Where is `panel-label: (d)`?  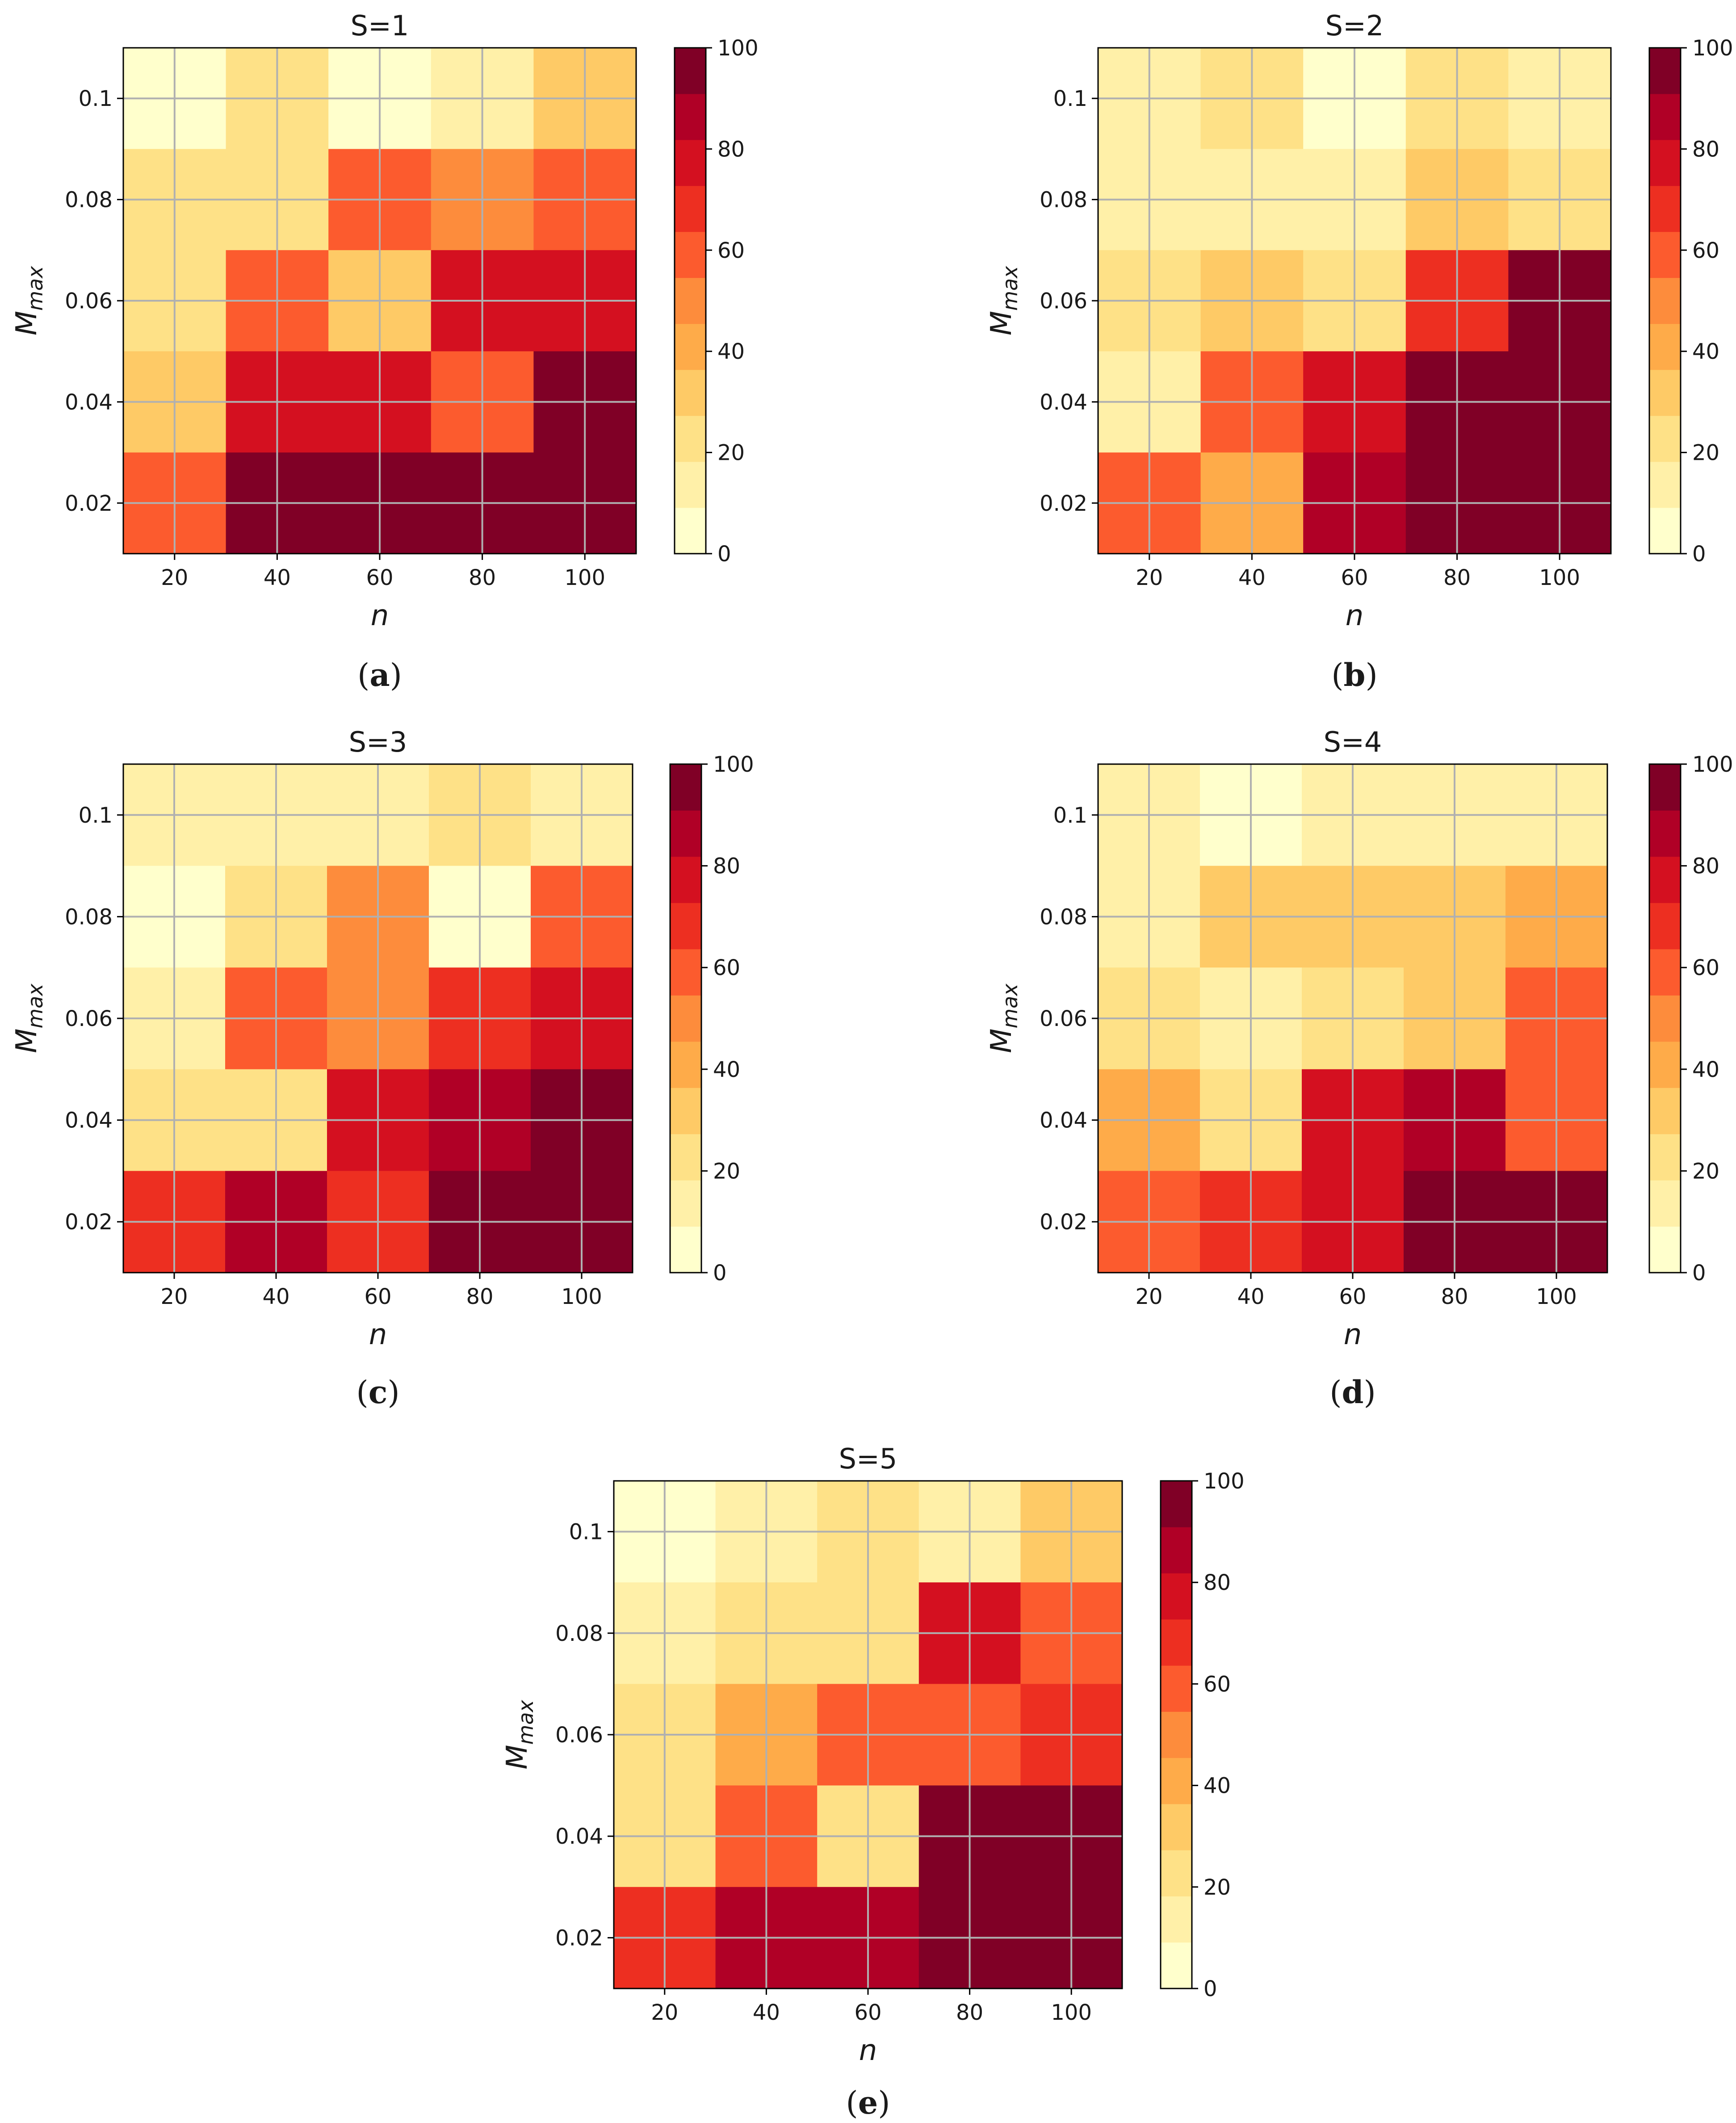
panel-label: (d) is located at coordinates (1352, 1392).